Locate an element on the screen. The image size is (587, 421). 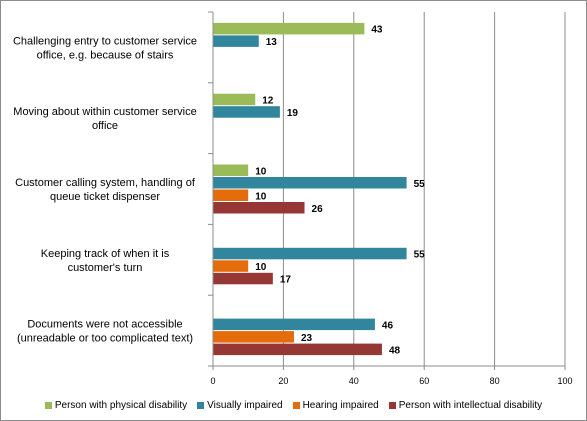
data-label-4-4: 17 is located at coordinates (286, 280).